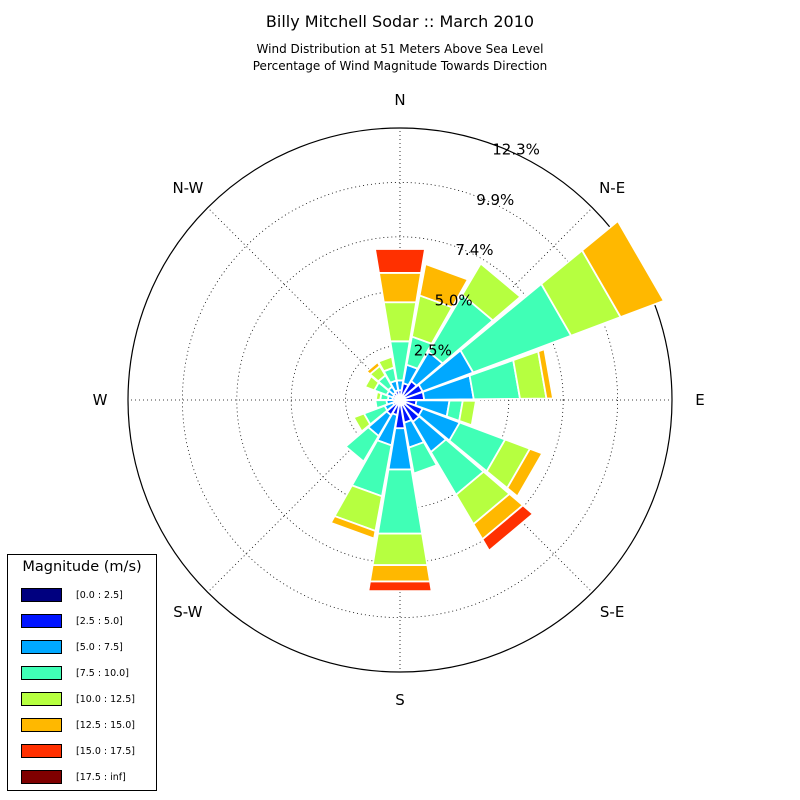 This screenshot has width=800, height=800. Describe the element at coordinates (105, 699) in the screenshot. I see `legend-label: [10.0 : 12.5]` at that location.